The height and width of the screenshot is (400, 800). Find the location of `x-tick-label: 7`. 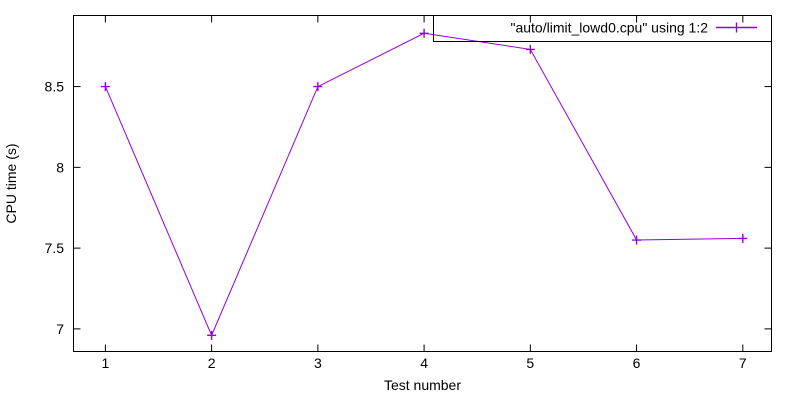

x-tick-label: 7 is located at coordinates (743, 363).